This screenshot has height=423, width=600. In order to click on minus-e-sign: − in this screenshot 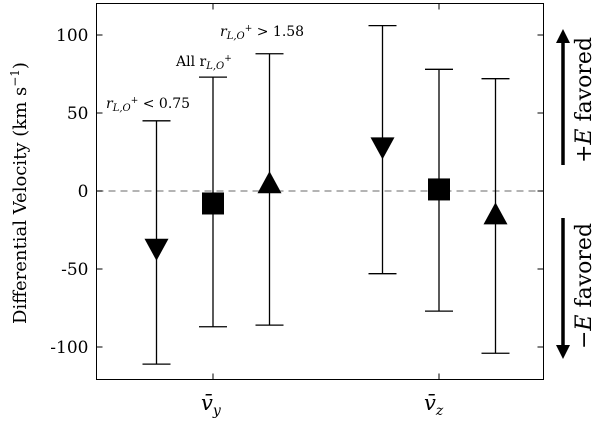, I will do `click(584, 340)`.